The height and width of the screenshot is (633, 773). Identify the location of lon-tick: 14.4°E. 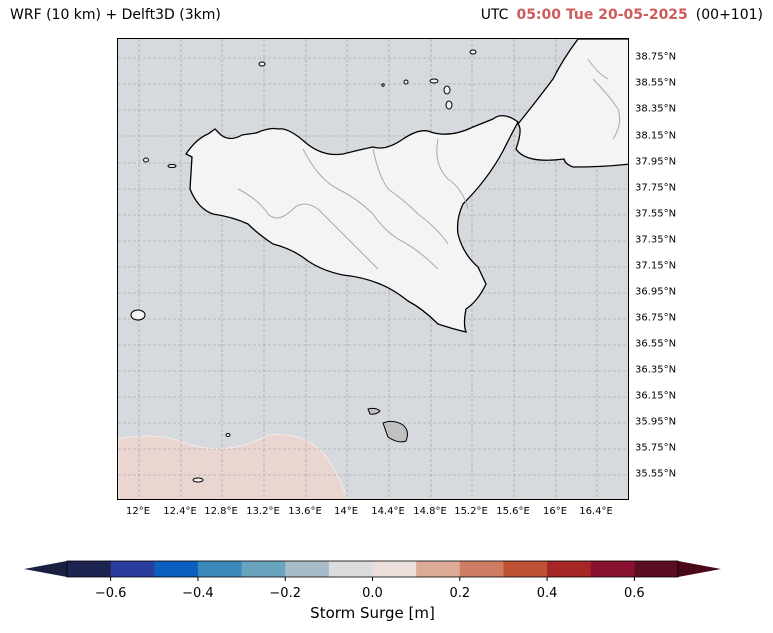
(388, 511).